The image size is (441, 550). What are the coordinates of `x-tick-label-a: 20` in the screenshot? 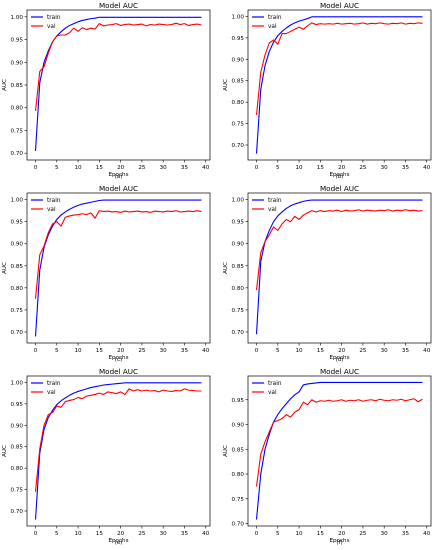 It's located at (121, 168).